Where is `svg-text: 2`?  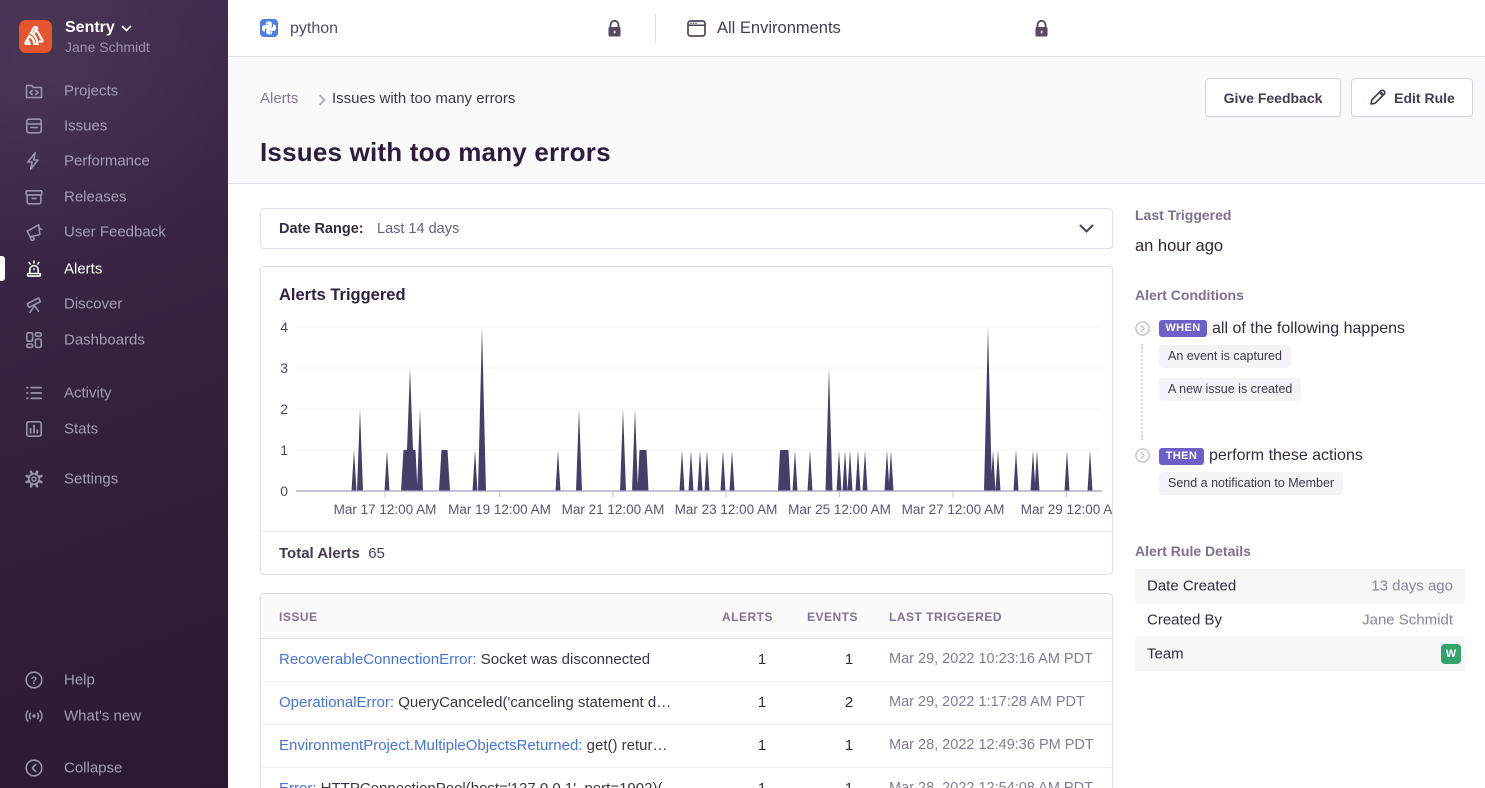
svg-text: 2 is located at coordinates (284, 409).